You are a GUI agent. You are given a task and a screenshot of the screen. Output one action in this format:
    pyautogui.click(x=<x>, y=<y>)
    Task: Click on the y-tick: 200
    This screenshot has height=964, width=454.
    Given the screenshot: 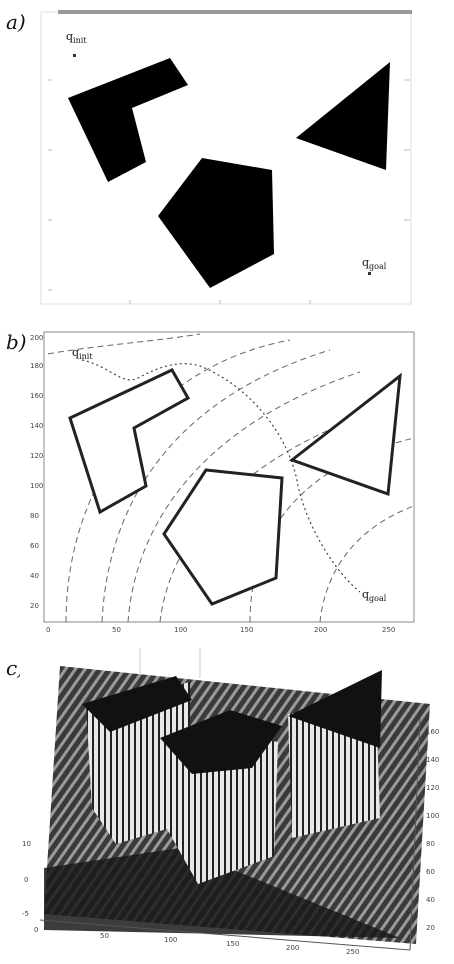 What is the action you would take?
    pyautogui.click(x=36, y=338)
    